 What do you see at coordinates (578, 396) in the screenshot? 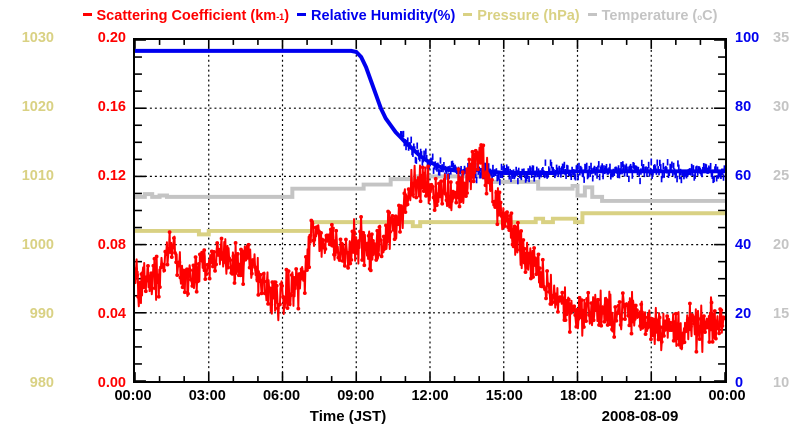
I see `x-tick-label: 18:00` at bounding box center [578, 396].